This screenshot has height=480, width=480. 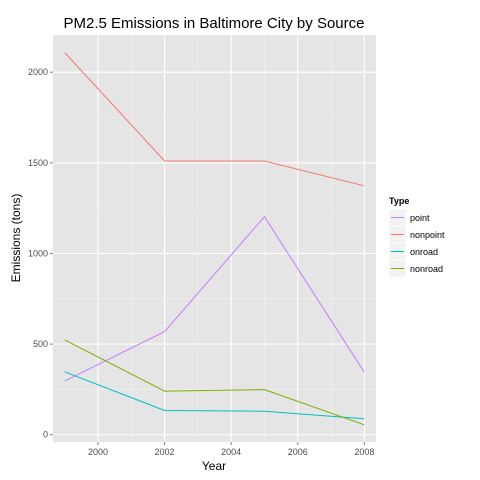 I want to click on legend-item-nonroad: nonroad, so click(x=415, y=268).